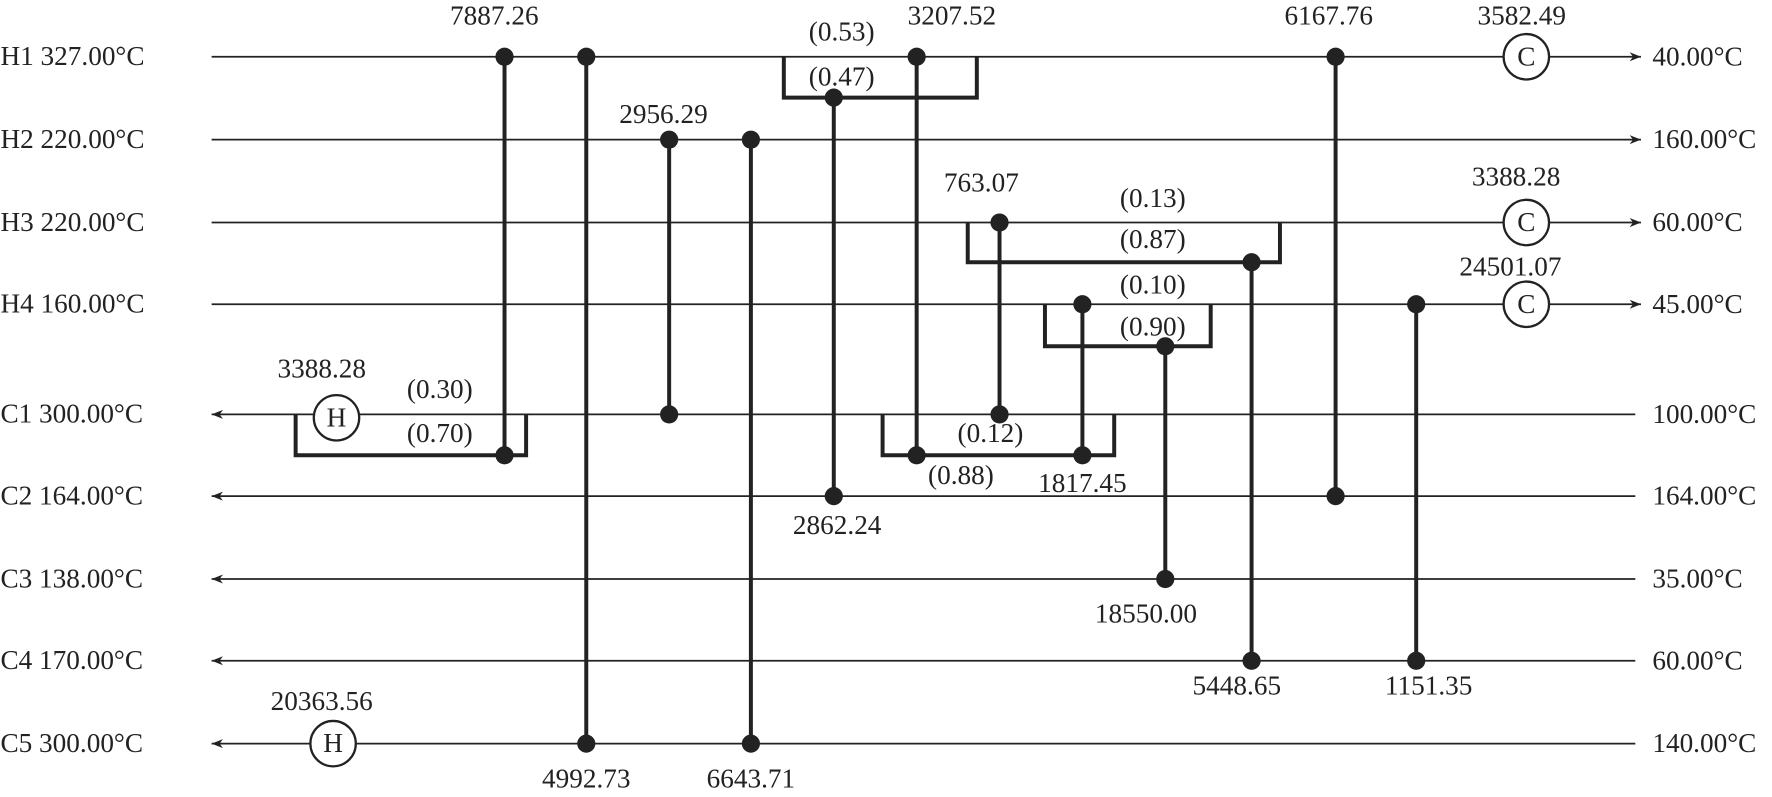 This screenshot has height=797, width=1772. I want to click on utility-duty: 3582.49, so click(1522, 15).